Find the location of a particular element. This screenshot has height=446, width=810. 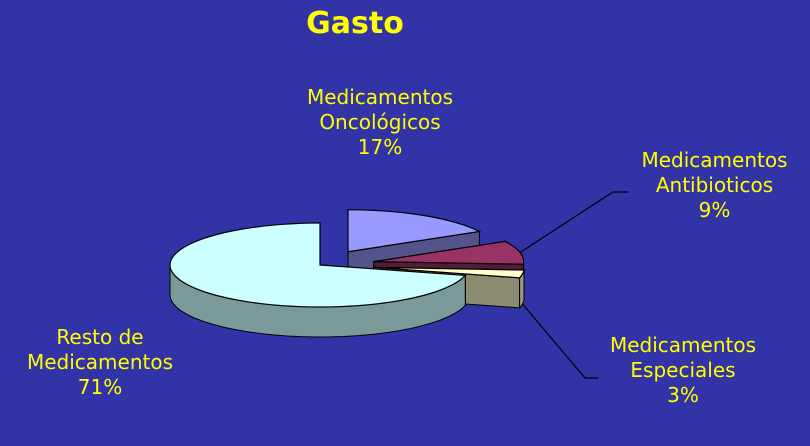

slice-label: Medicamentos Antibioticos 9% is located at coordinates (714, 185).